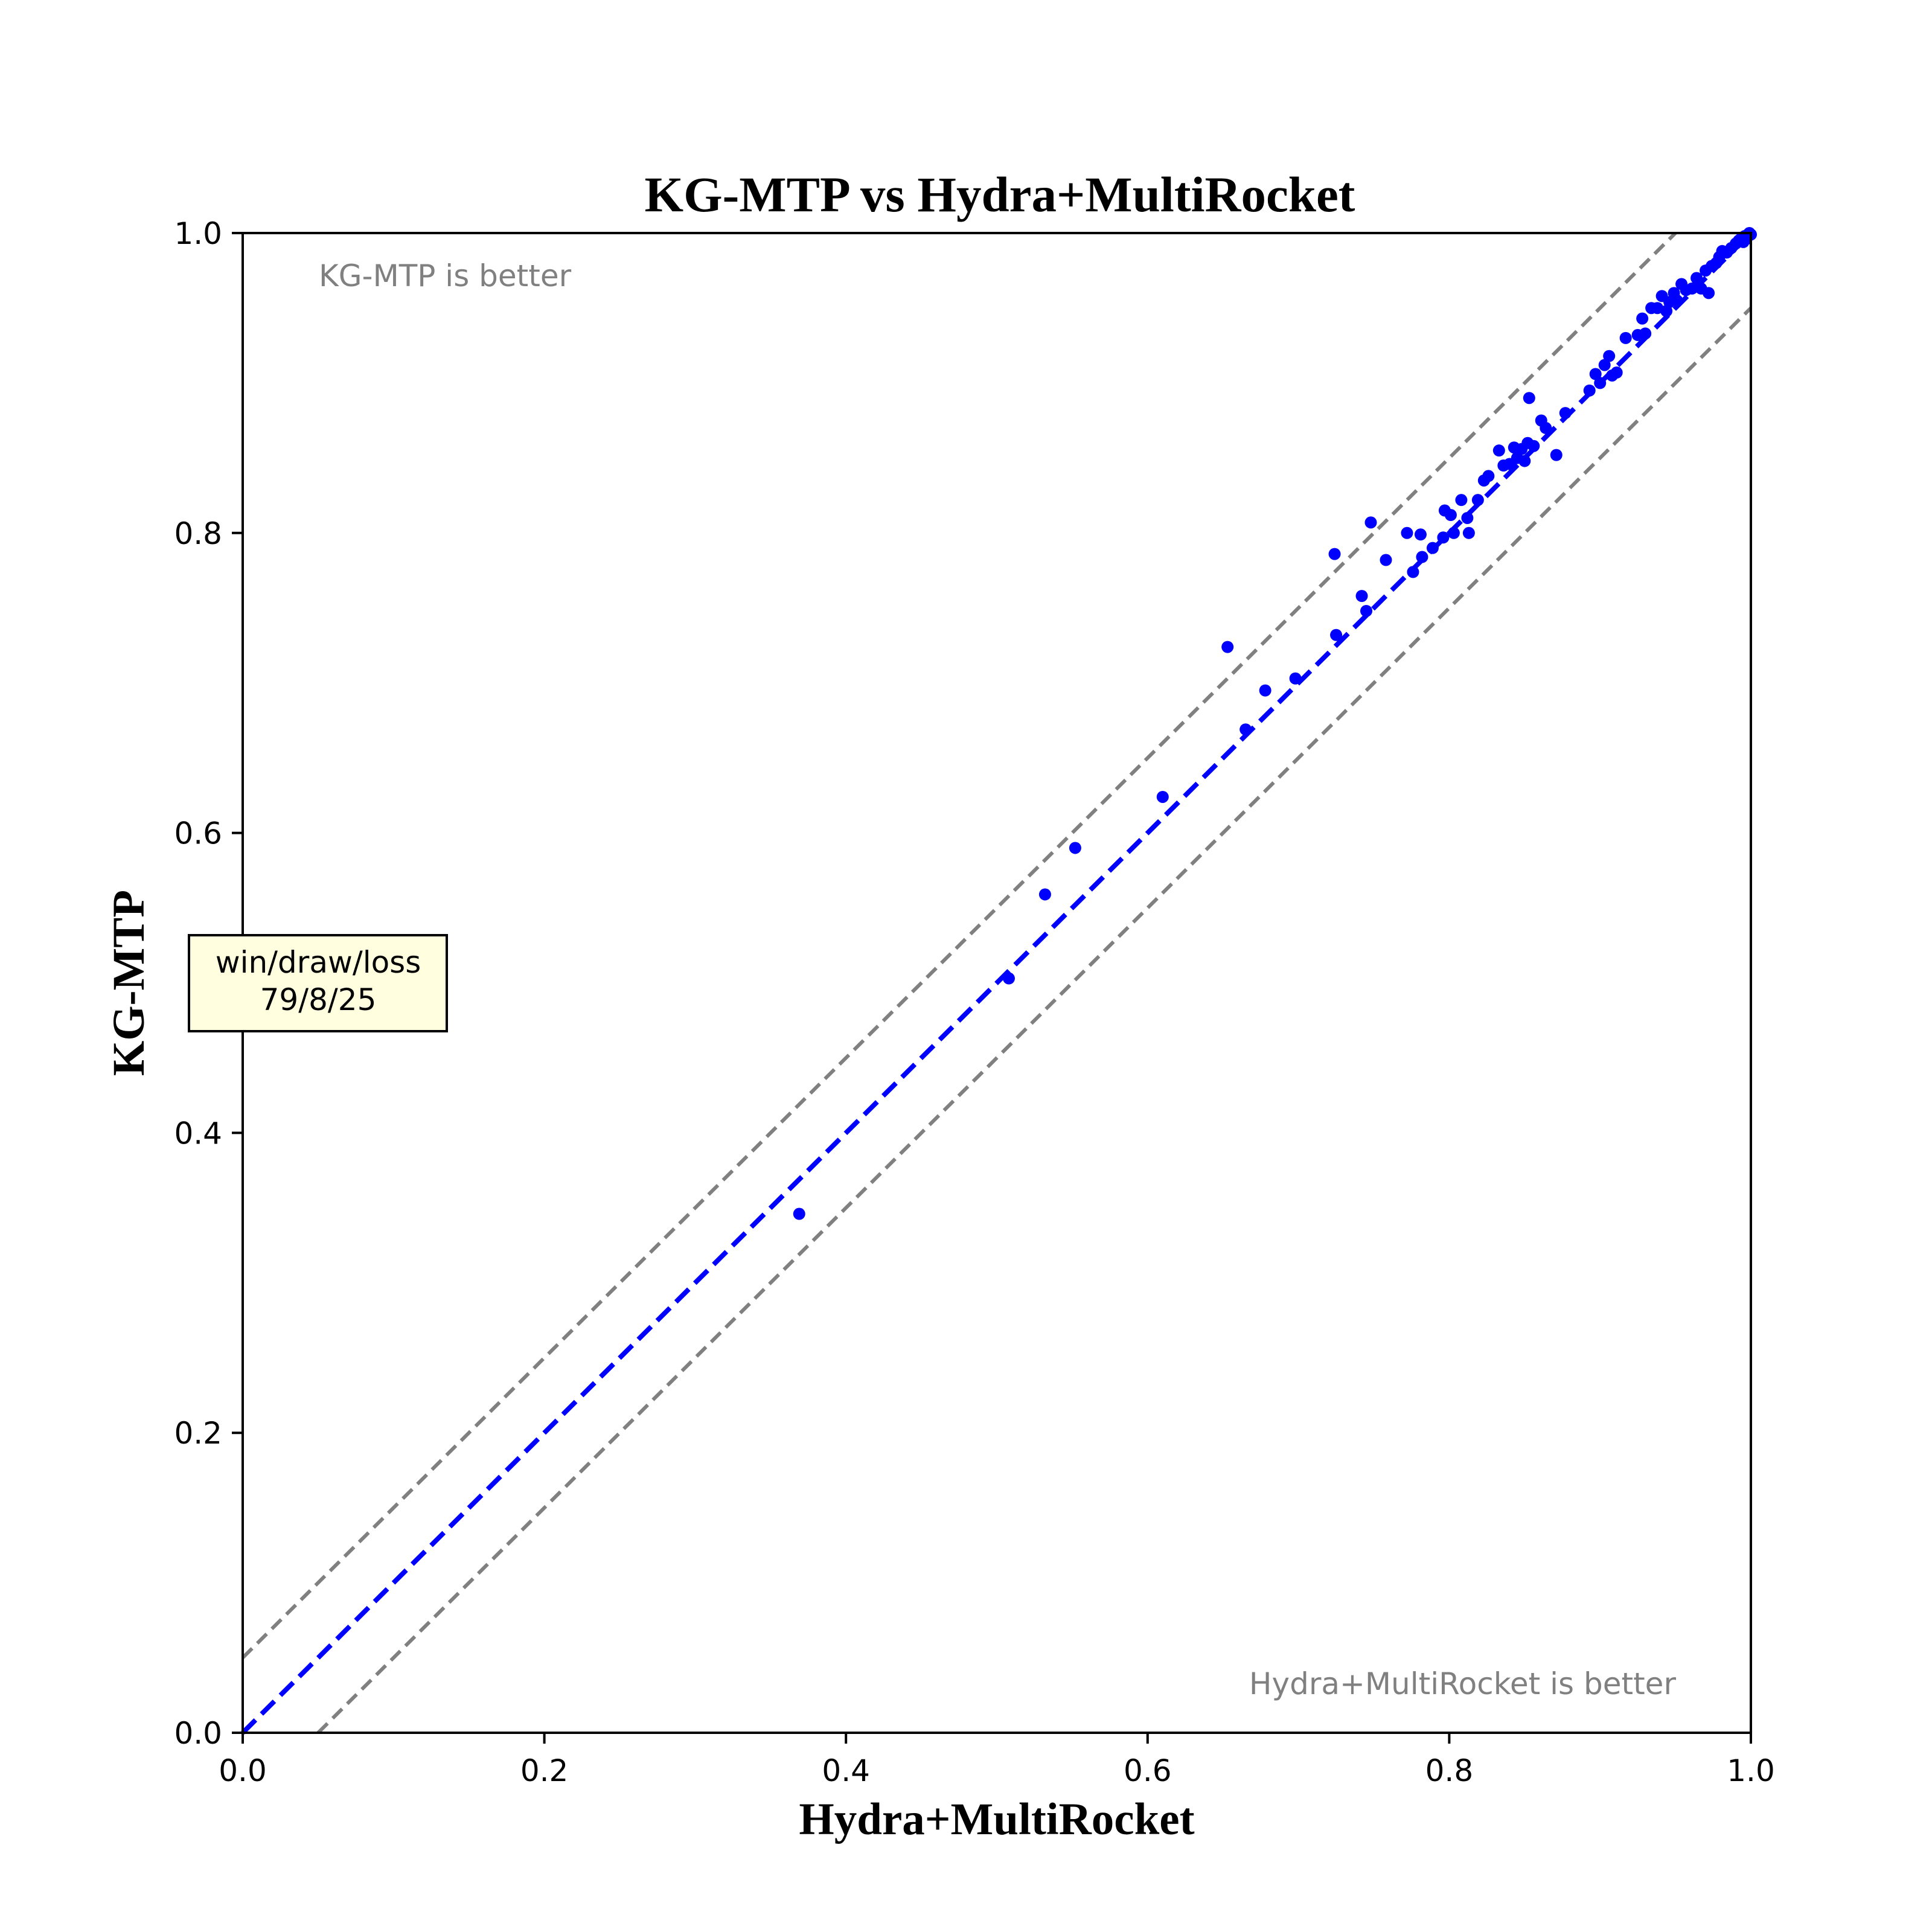 Image resolution: width=1932 pixels, height=1932 pixels. I want to click on x-axis-ticks: 0.0 0.2 0.4 0.6 0.8 1.0, so click(997, 1761).